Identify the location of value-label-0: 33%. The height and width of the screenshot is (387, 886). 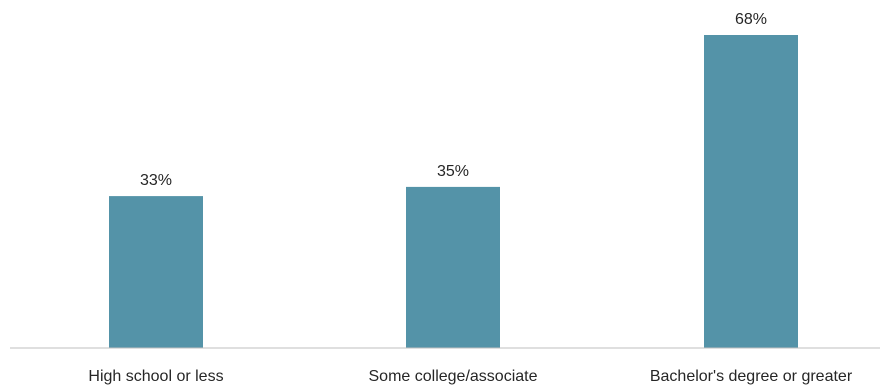
(156, 180).